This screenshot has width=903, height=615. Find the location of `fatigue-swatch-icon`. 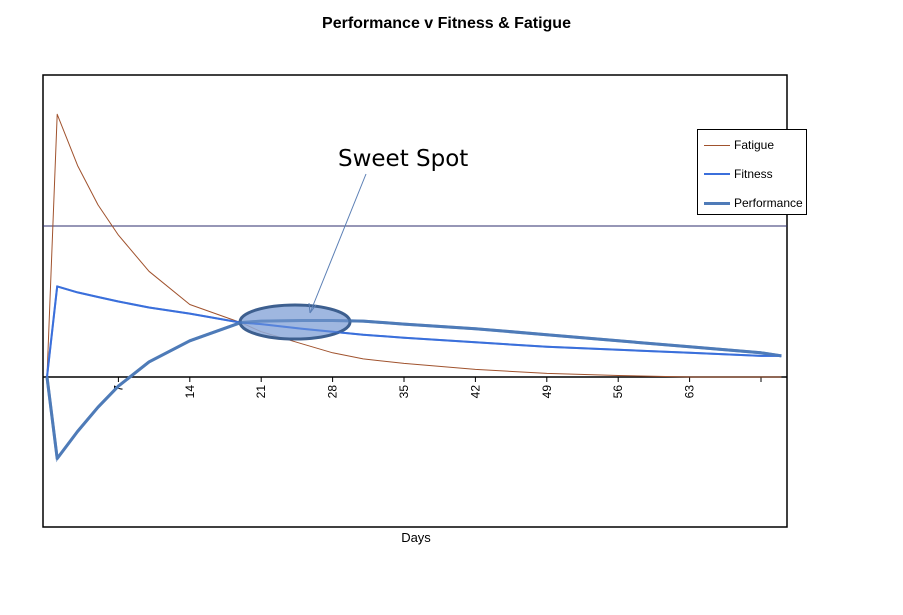

fatigue-swatch-icon is located at coordinates (717, 145).